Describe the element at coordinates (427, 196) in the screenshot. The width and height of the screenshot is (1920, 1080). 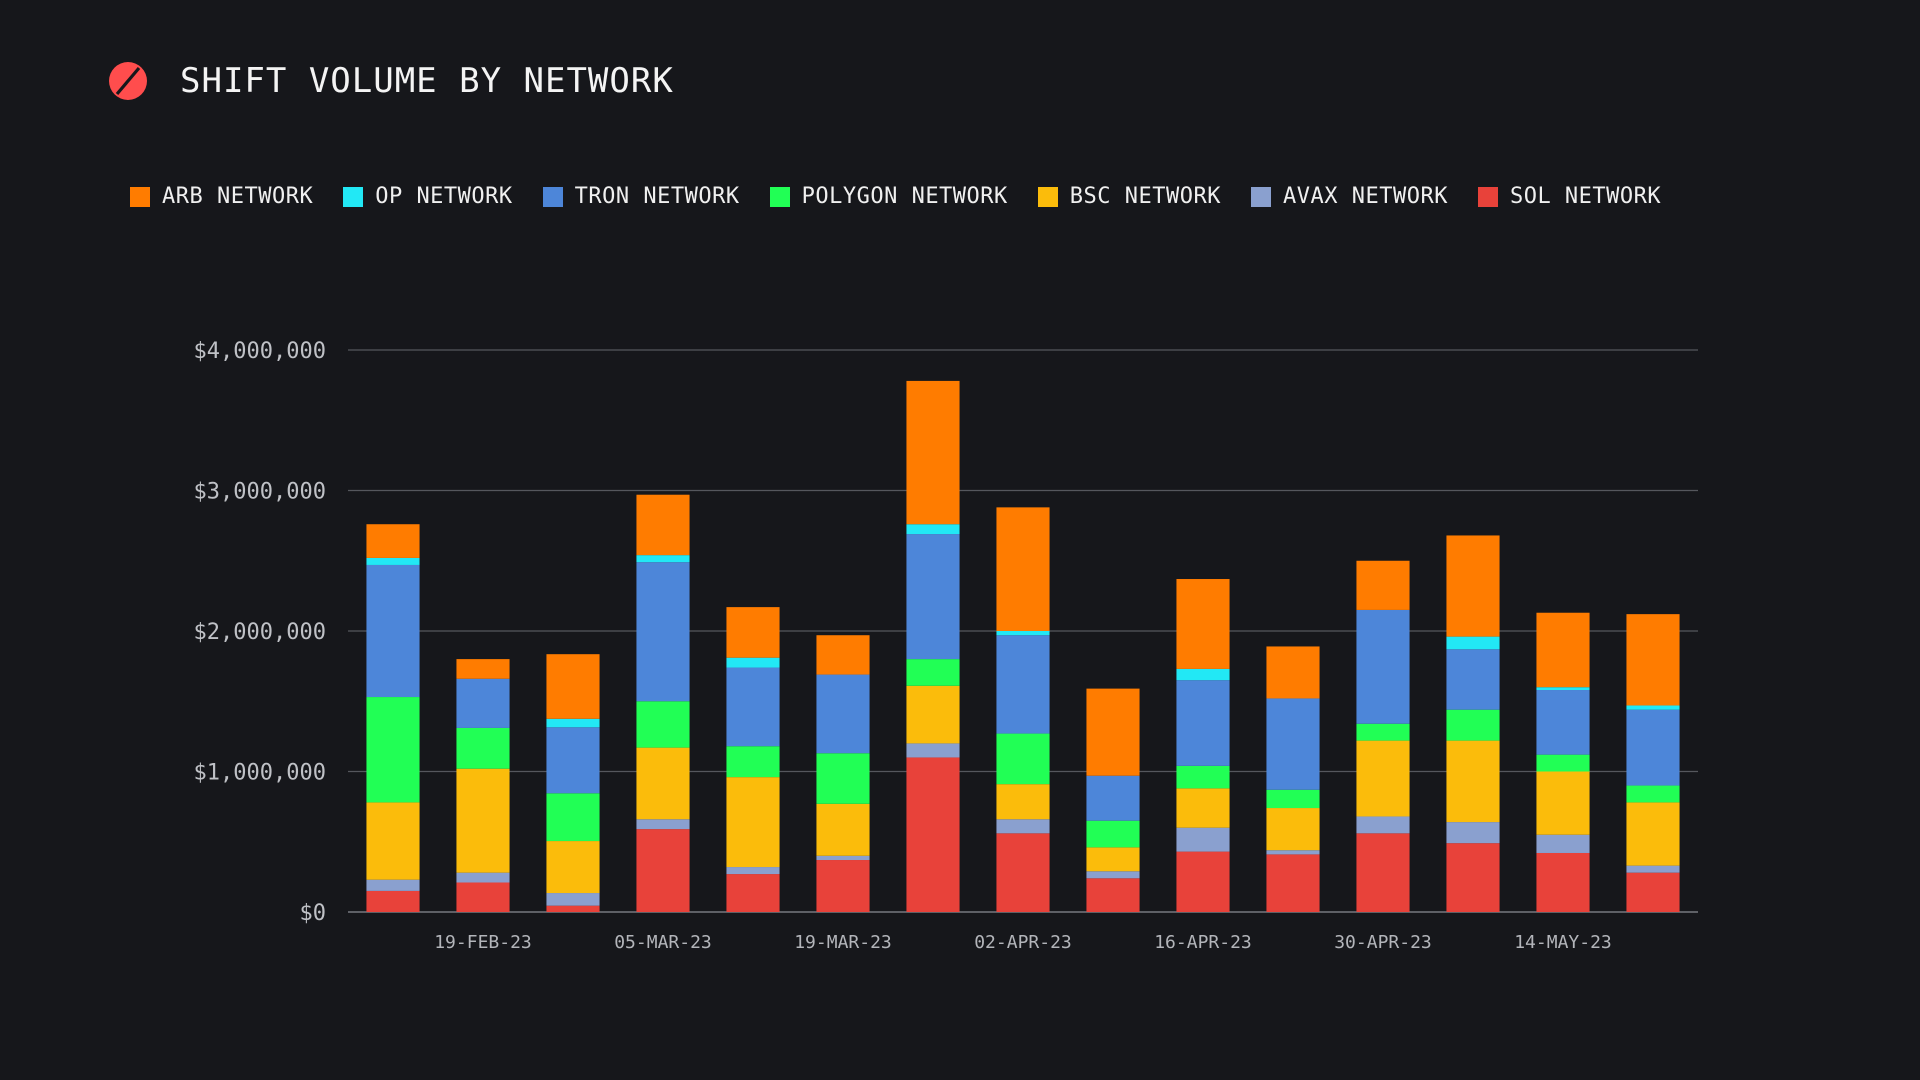
I see `legend-item-op-network: OP NETWORK` at that location.